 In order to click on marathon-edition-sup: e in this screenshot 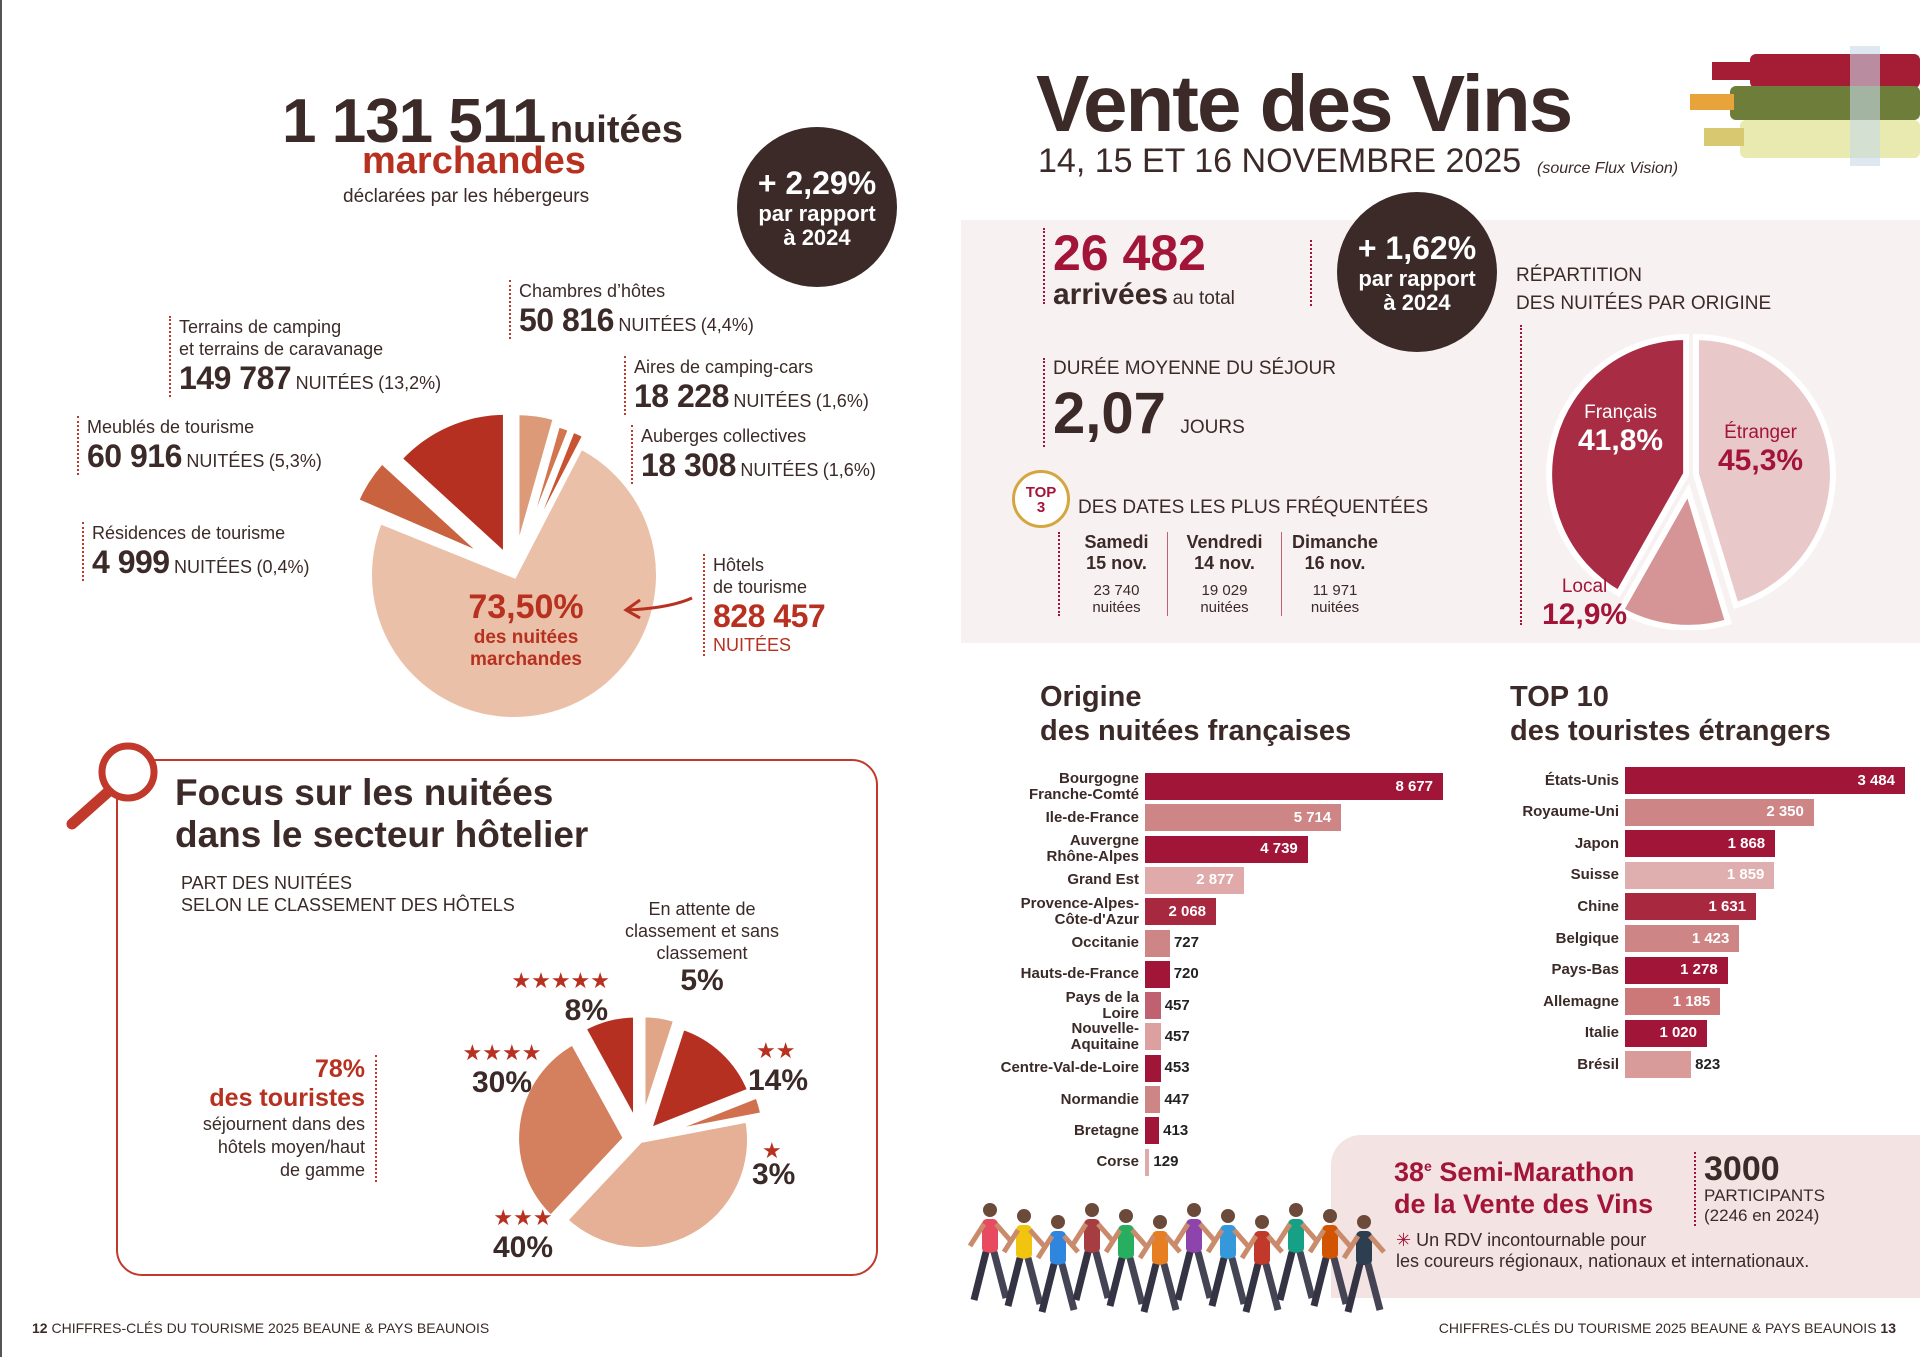, I will do `click(1428, 1166)`.